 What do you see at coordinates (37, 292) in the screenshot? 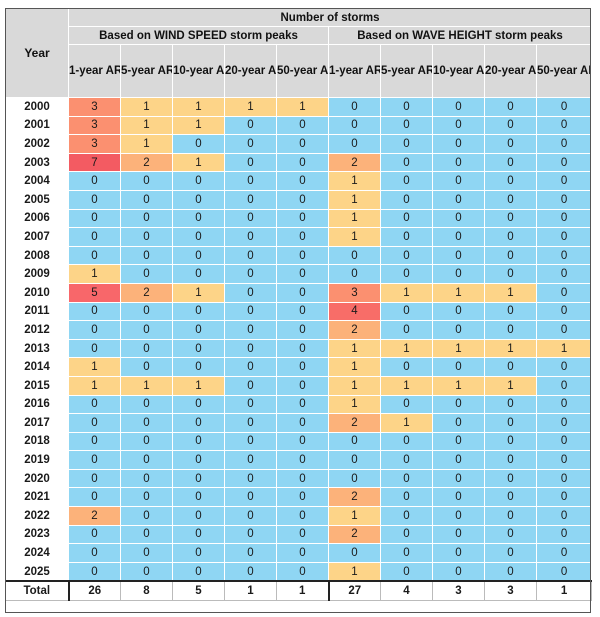
I see `year-cell: 2010` at bounding box center [37, 292].